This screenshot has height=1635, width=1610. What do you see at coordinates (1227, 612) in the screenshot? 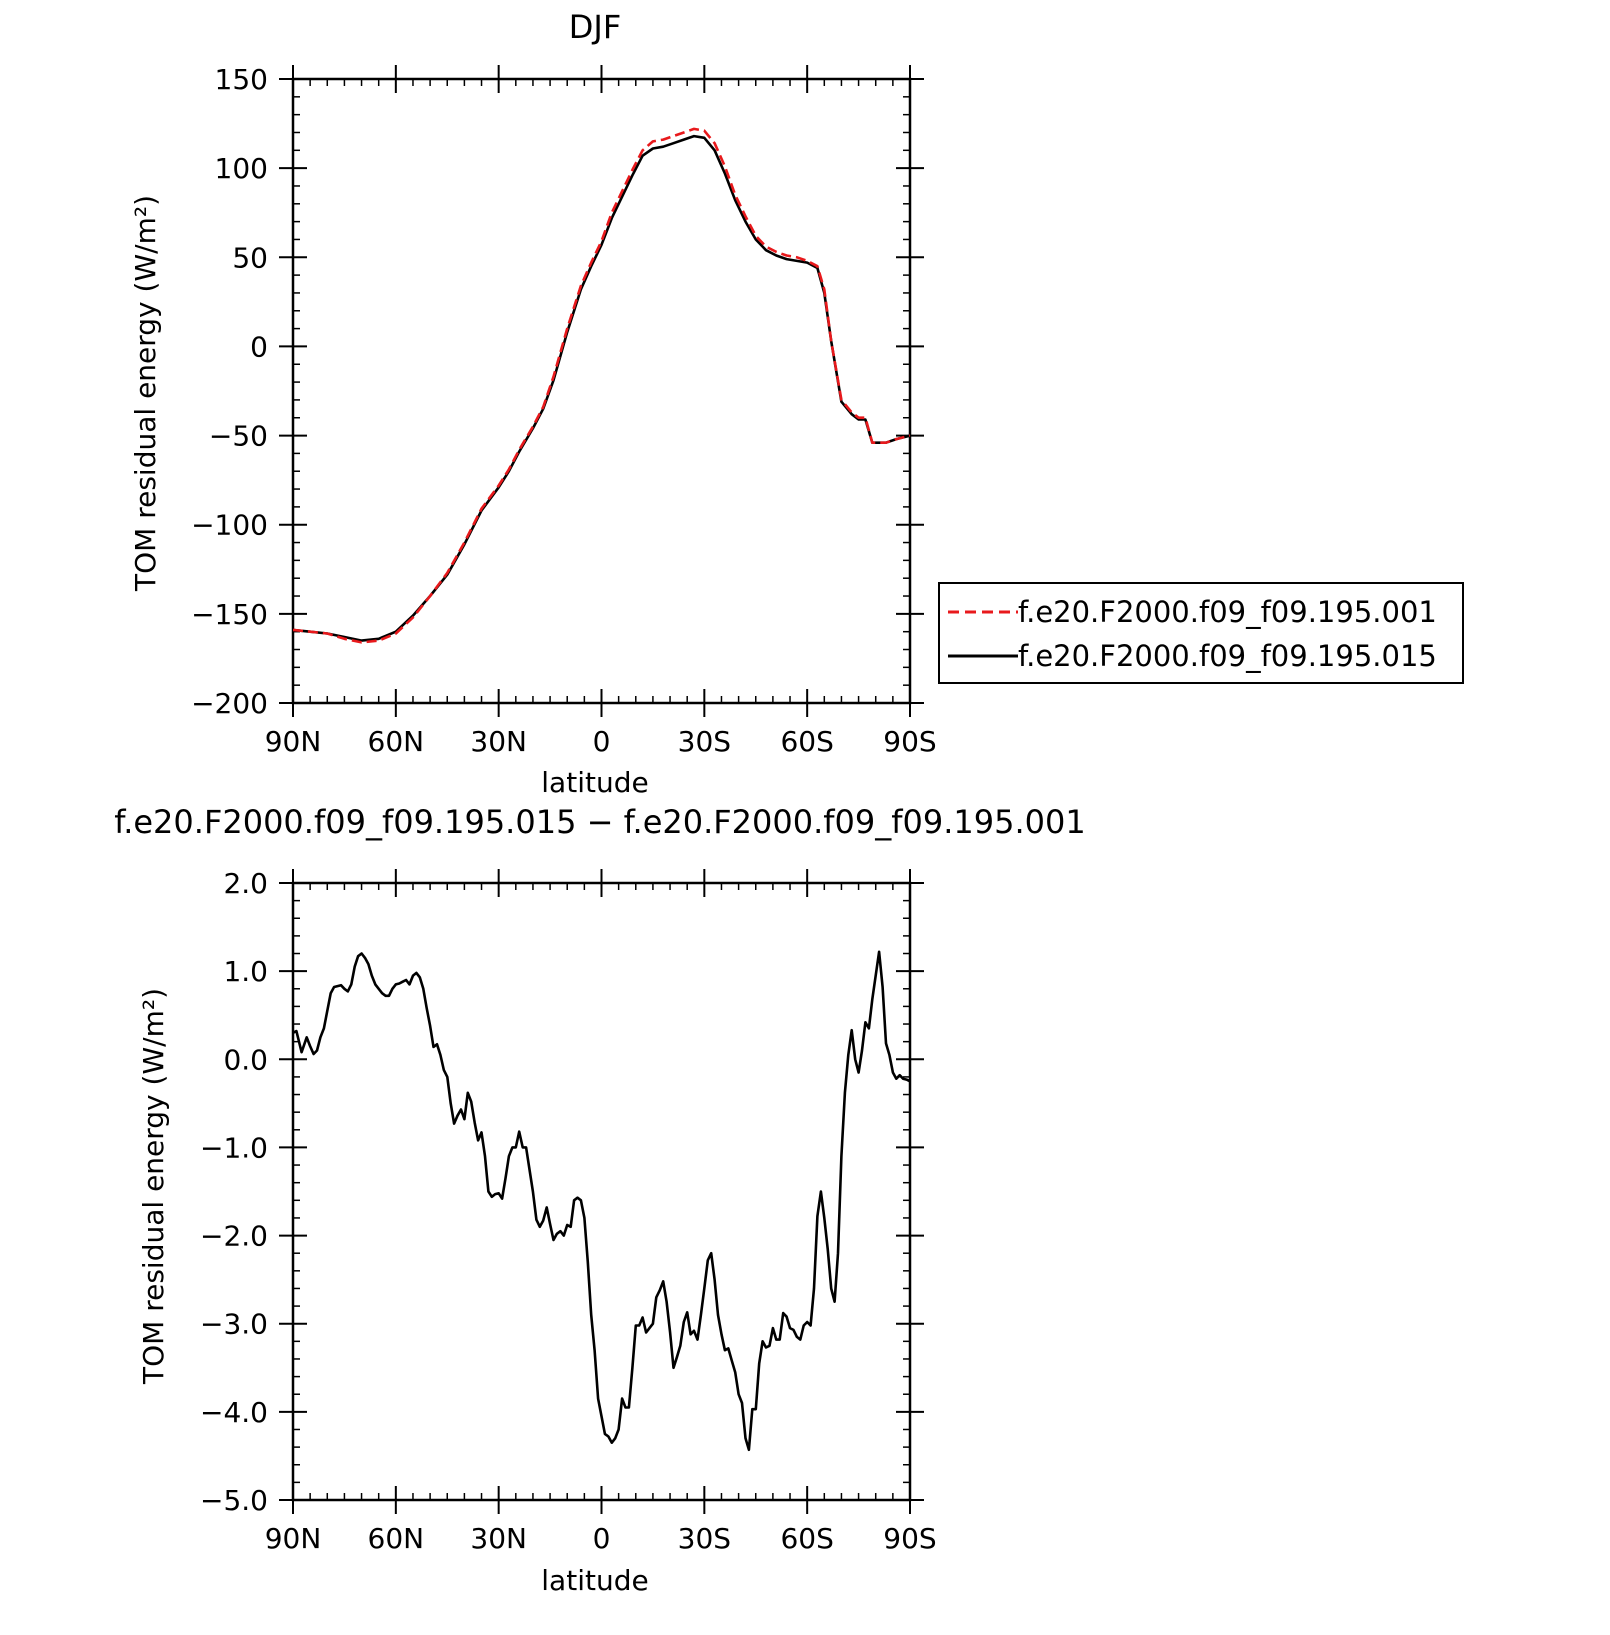
I see `legend-label: f.e20.F2000.f09_f09.195.001` at bounding box center [1227, 612].